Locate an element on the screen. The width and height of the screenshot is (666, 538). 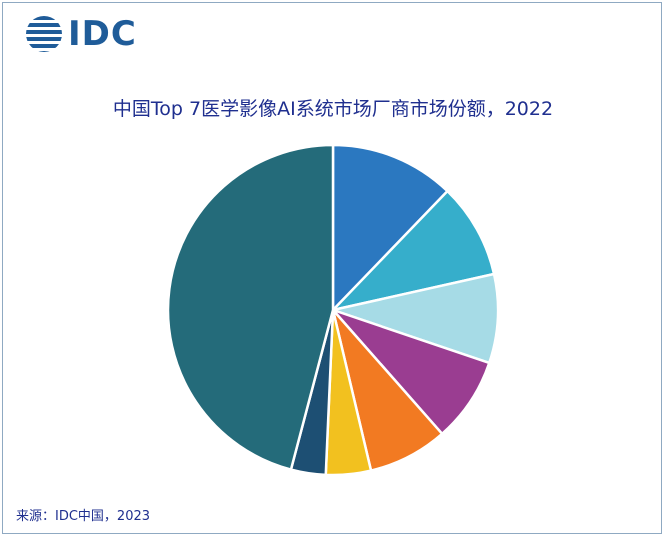
idc-logo: IDC is located at coordinates (80, 34).